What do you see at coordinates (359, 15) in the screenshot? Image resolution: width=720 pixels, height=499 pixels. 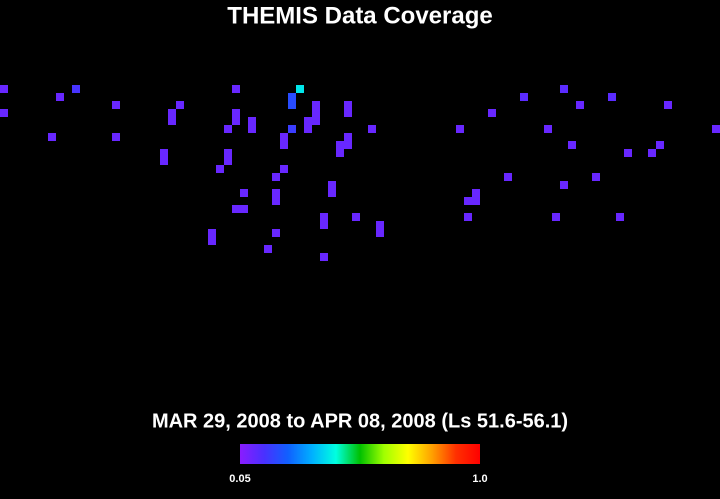 I see `chart-title: THEMIS Data Coverage` at bounding box center [359, 15].